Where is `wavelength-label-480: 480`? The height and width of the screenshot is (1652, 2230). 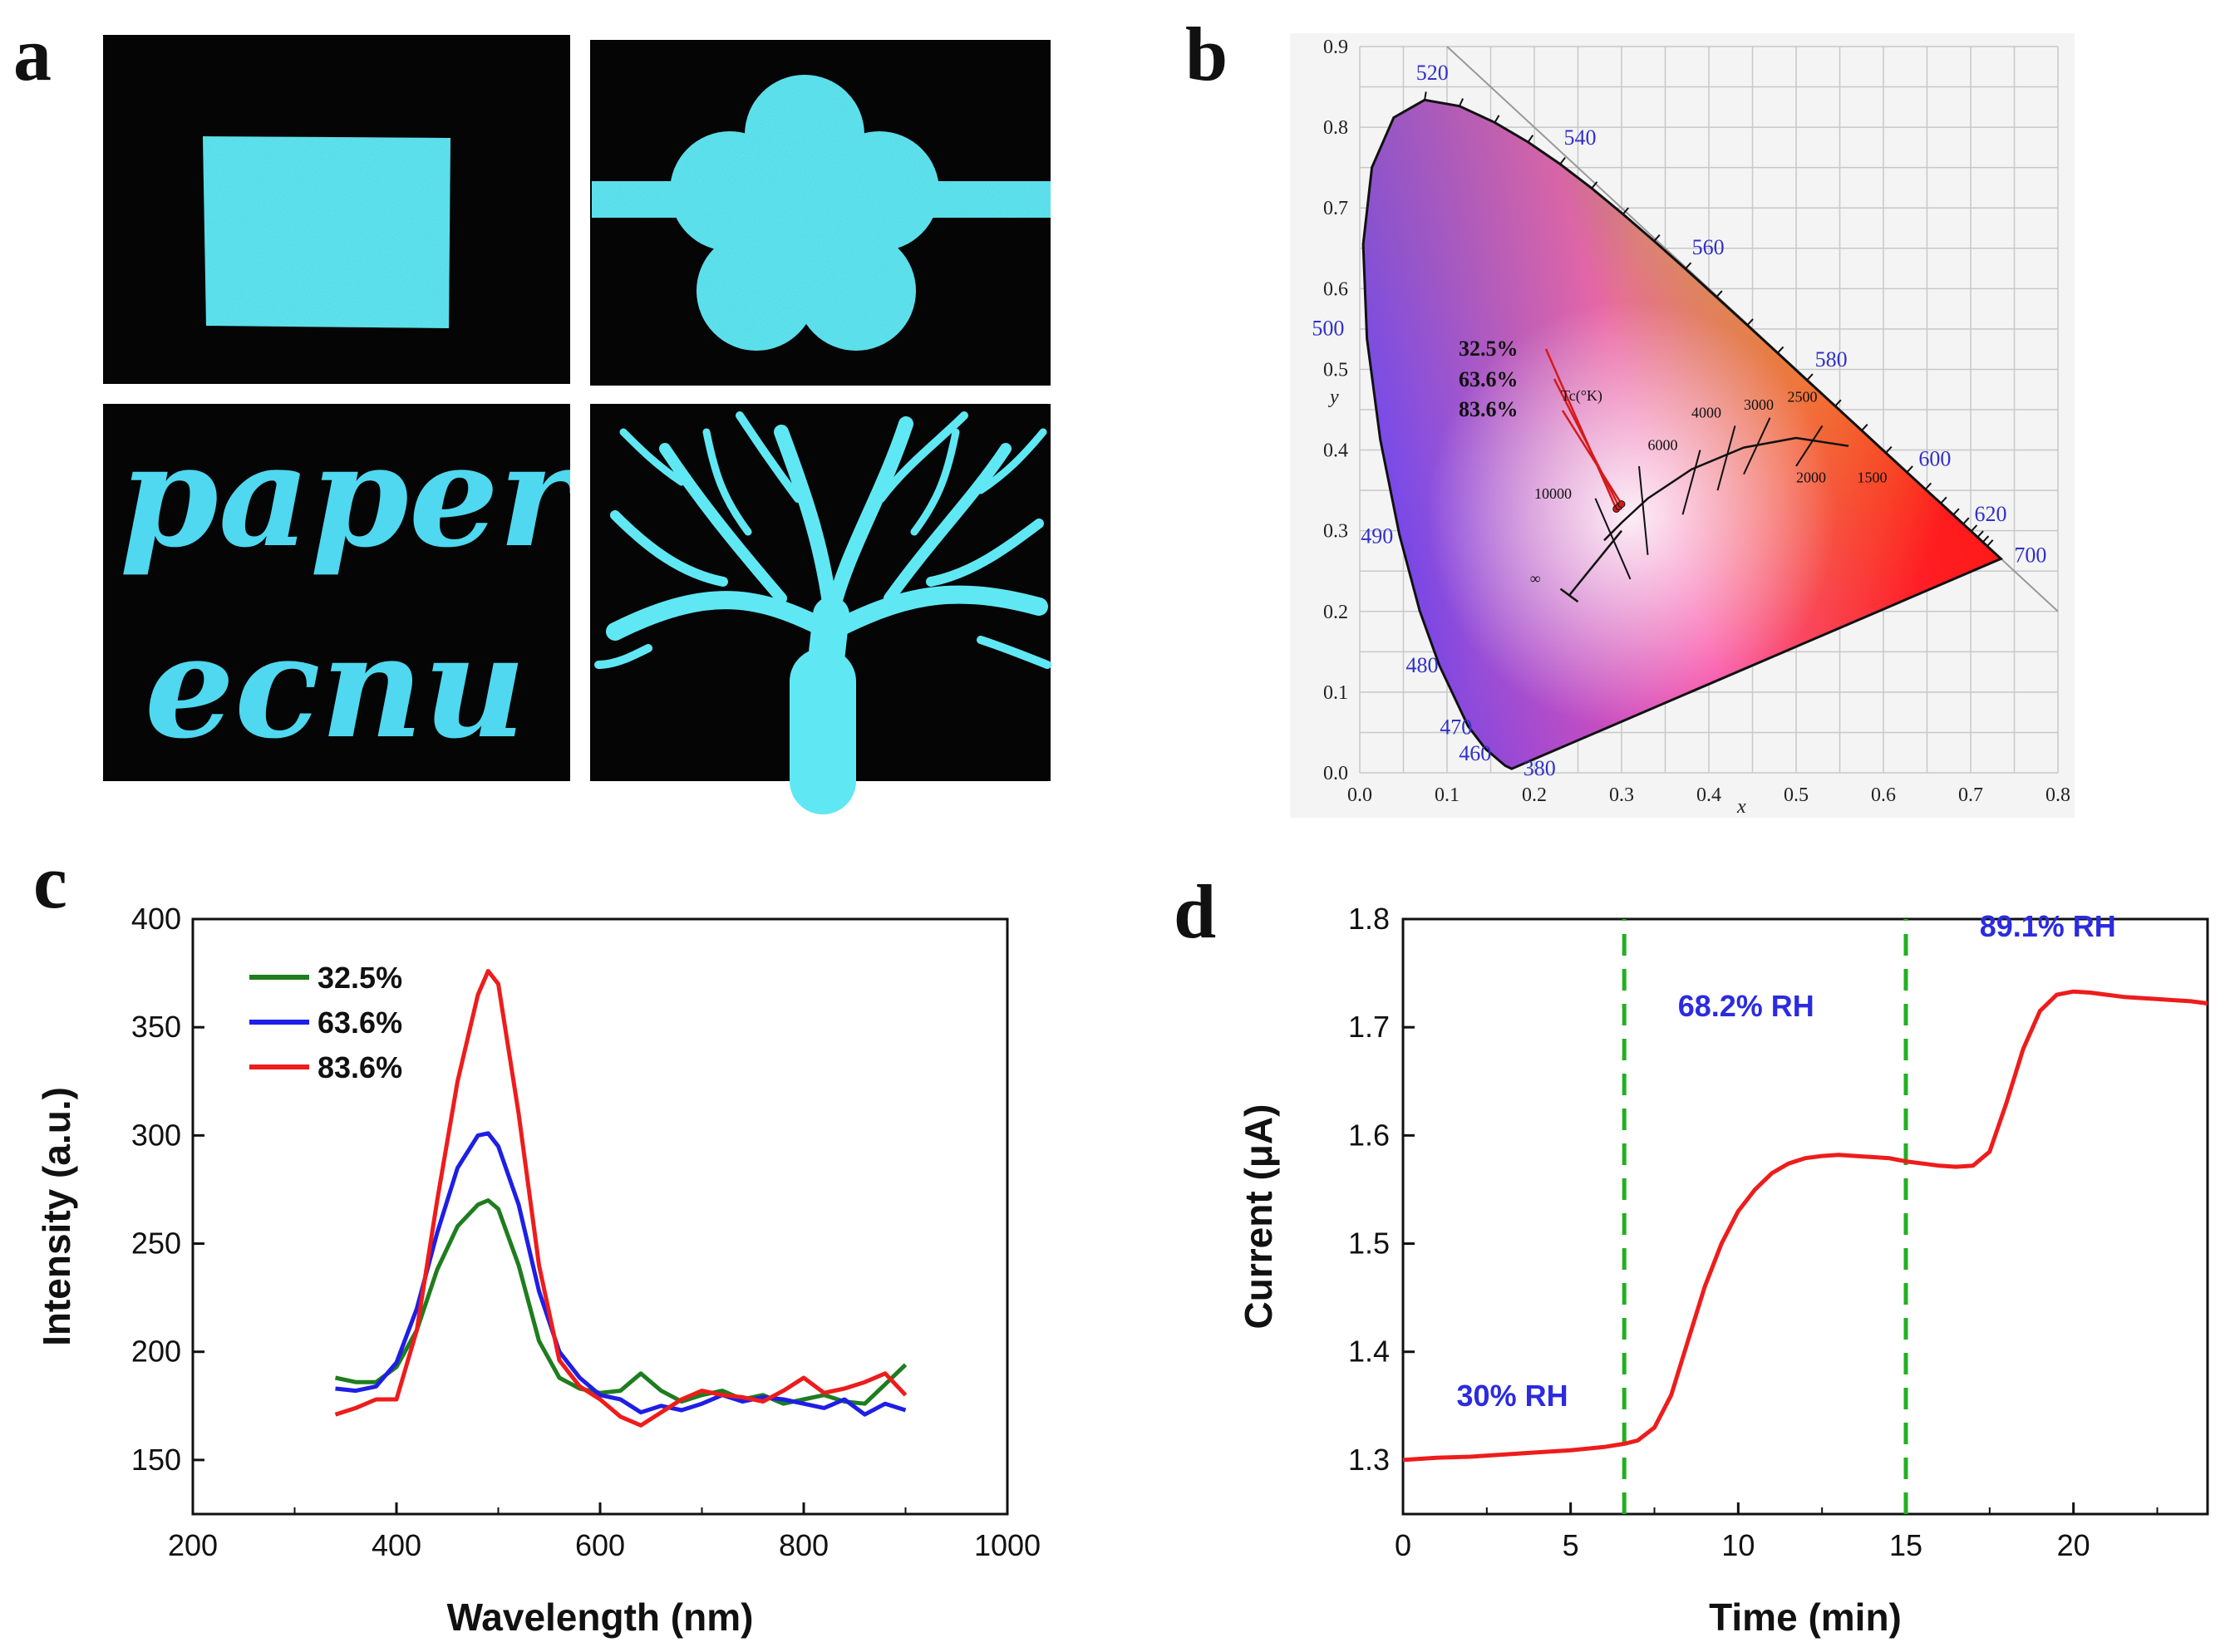
wavelength-label-480: 480 is located at coordinates (1422, 665).